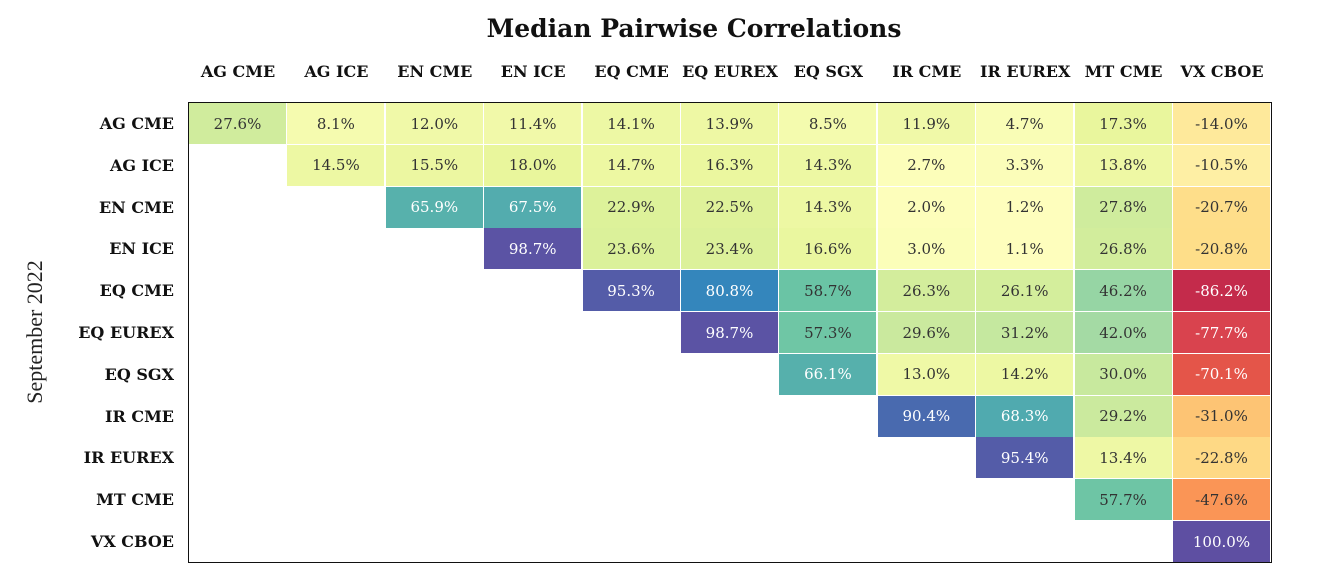 This screenshot has width=1324, height=588. What do you see at coordinates (828, 71) in the screenshot?
I see `col-label-eq-sgx: EQ SGX` at bounding box center [828, 71].